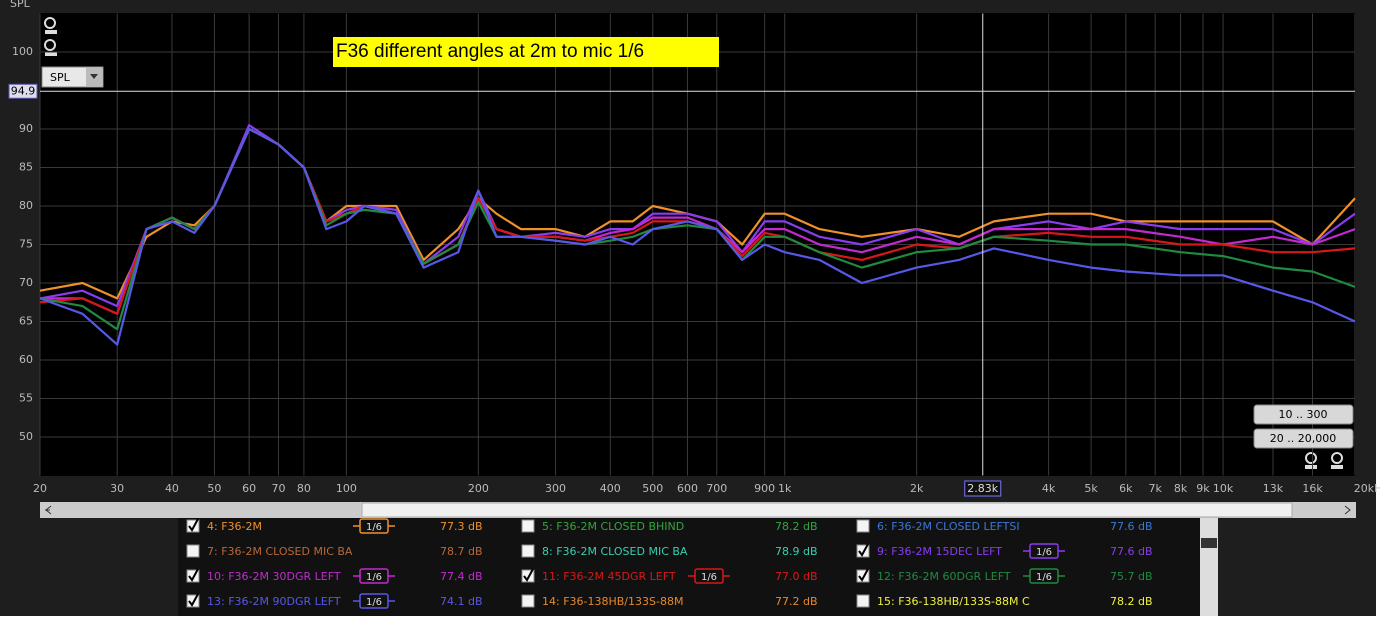  Describe the element at coordinates (953, 601) in the screenshot. I see `measurement-name: 15: F36-138HB/133S-88M C` at that location.